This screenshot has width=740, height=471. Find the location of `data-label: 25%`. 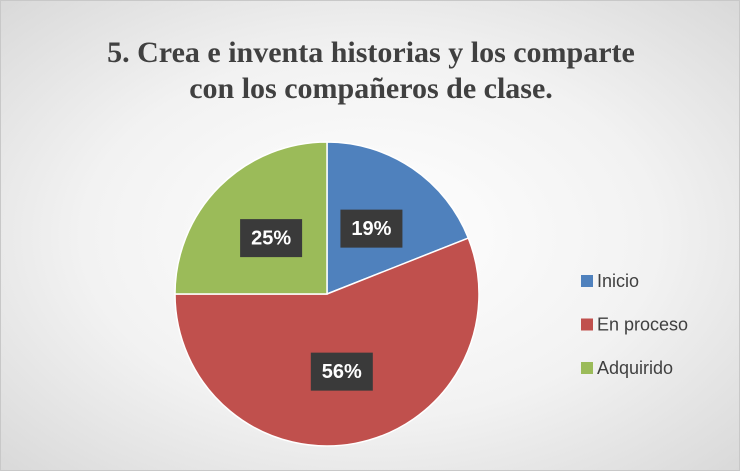

data-label: 25% is located at coordinates (271, 238).